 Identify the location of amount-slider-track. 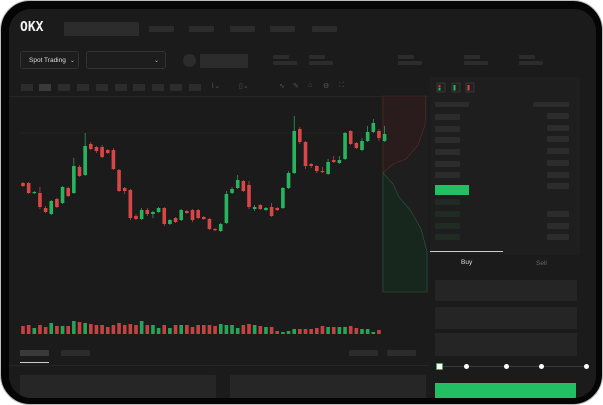
(514, 366).